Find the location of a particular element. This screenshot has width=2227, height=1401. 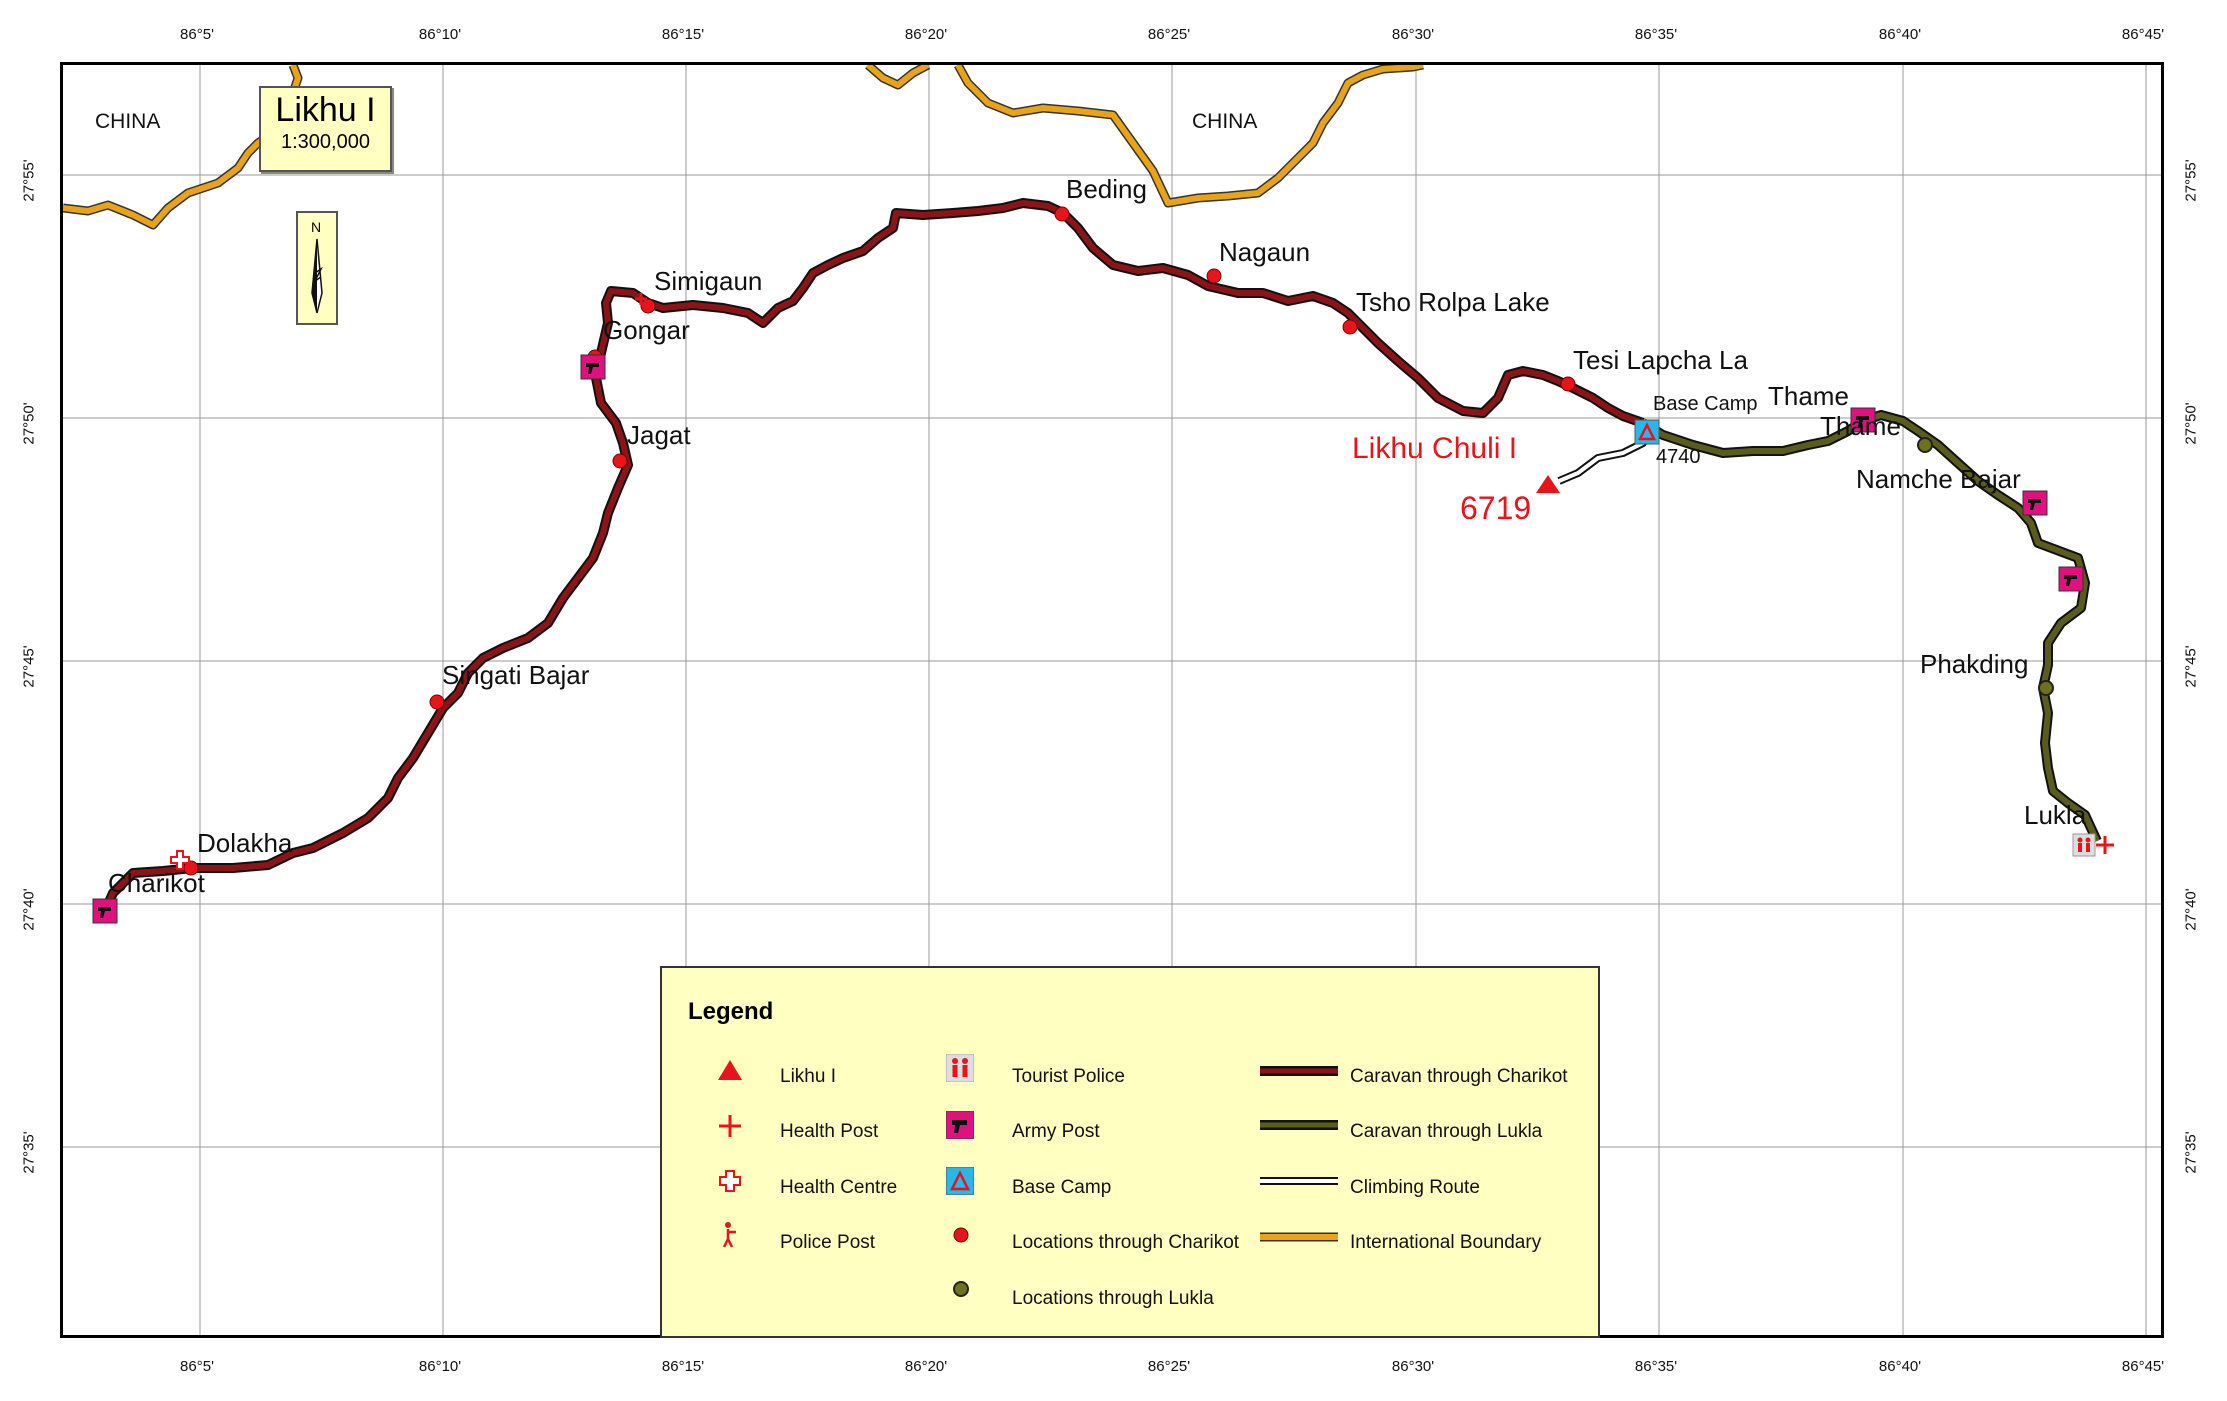

caravan-lukla-line-icon is located at coordinates (1299, 1125).